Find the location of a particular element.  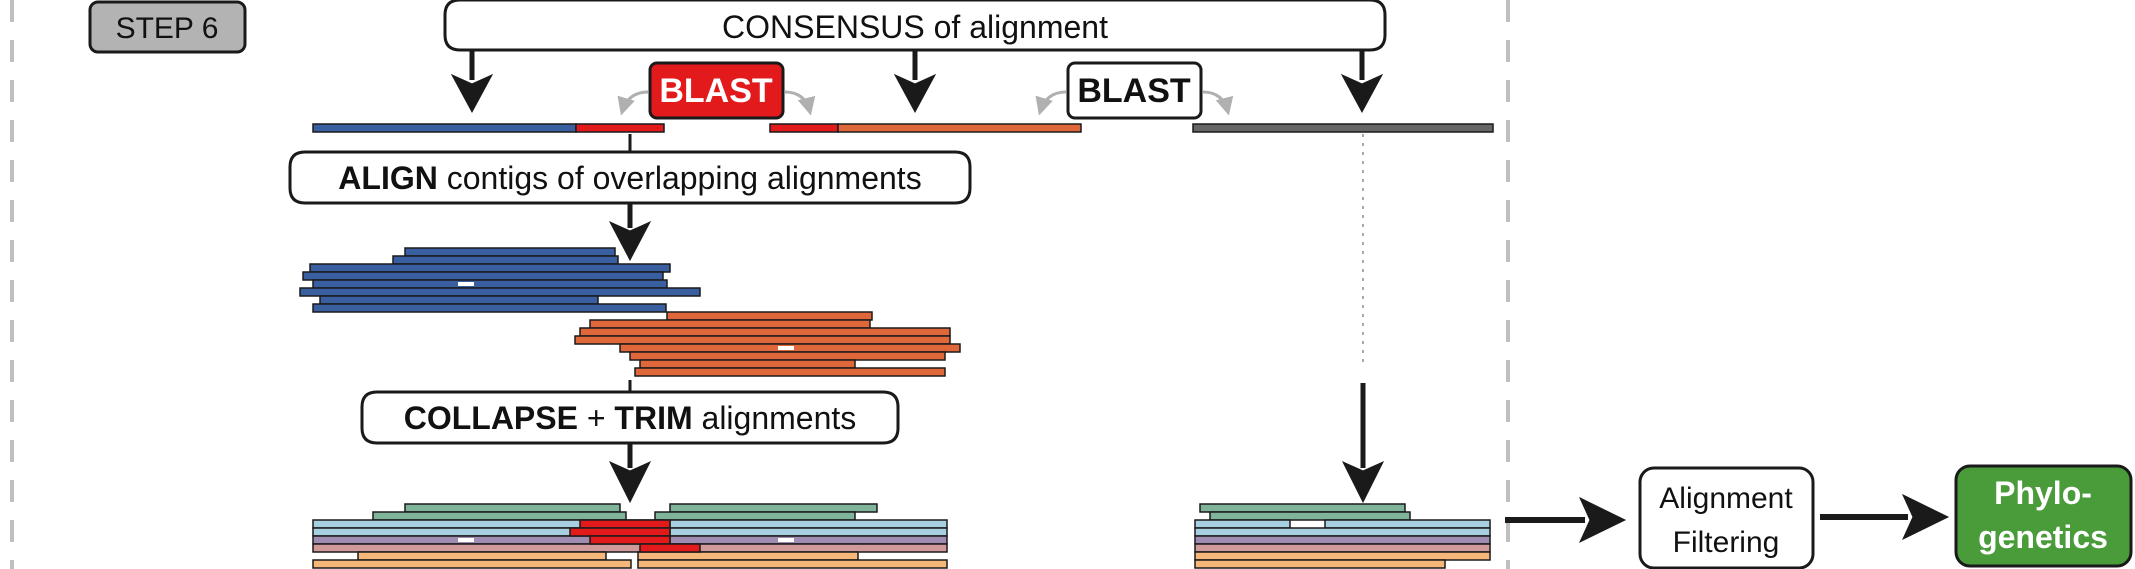

consensus-label: CONSENSUS of alignment is located at coordinates (915, 27).